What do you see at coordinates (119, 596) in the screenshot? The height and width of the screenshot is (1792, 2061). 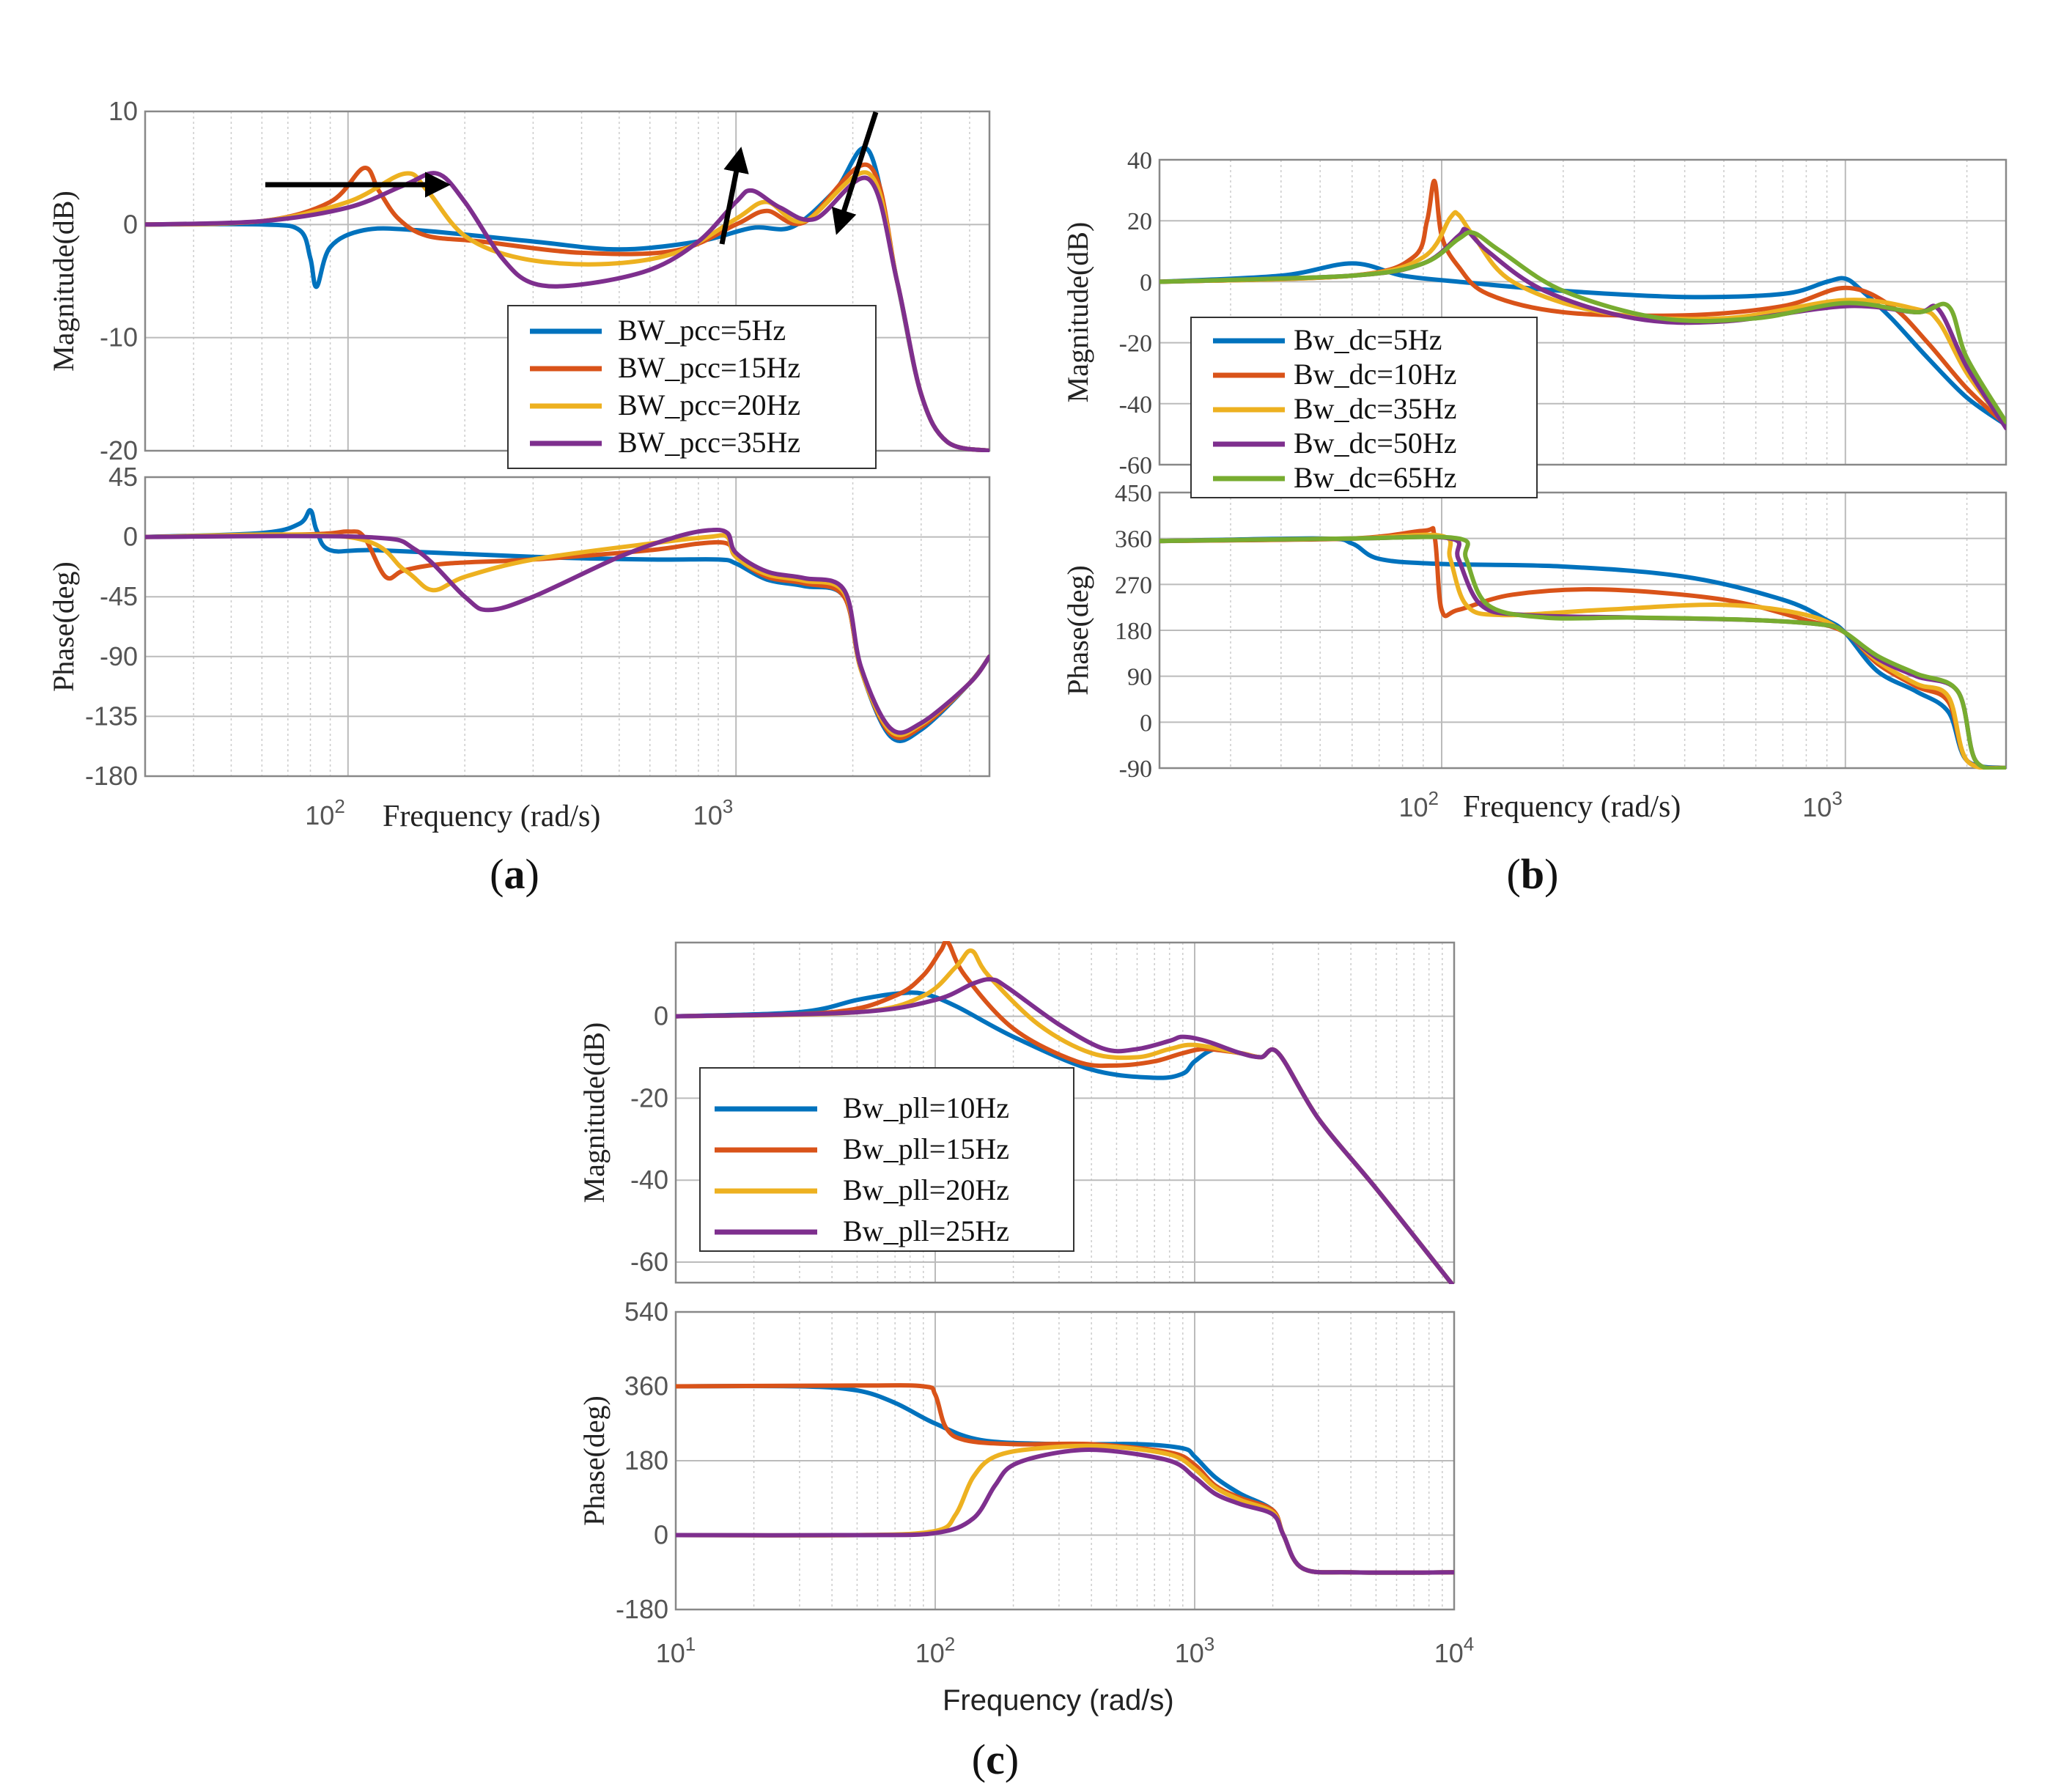 I see `a-phase-ytick-label: -45` at bounding box center [119, 596].